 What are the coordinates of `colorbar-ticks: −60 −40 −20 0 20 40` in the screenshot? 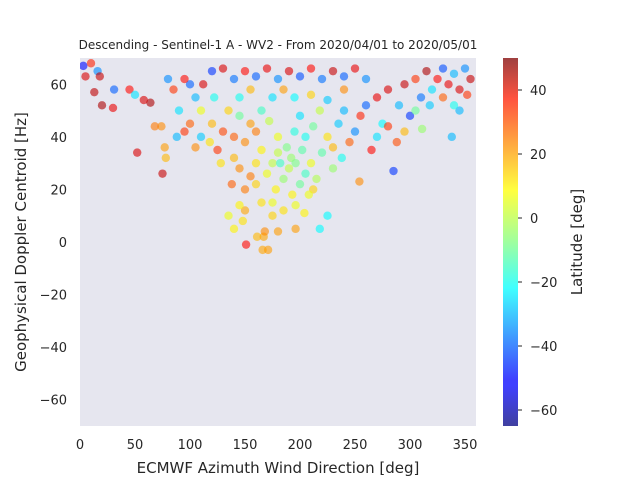 It's located at (537, 251).